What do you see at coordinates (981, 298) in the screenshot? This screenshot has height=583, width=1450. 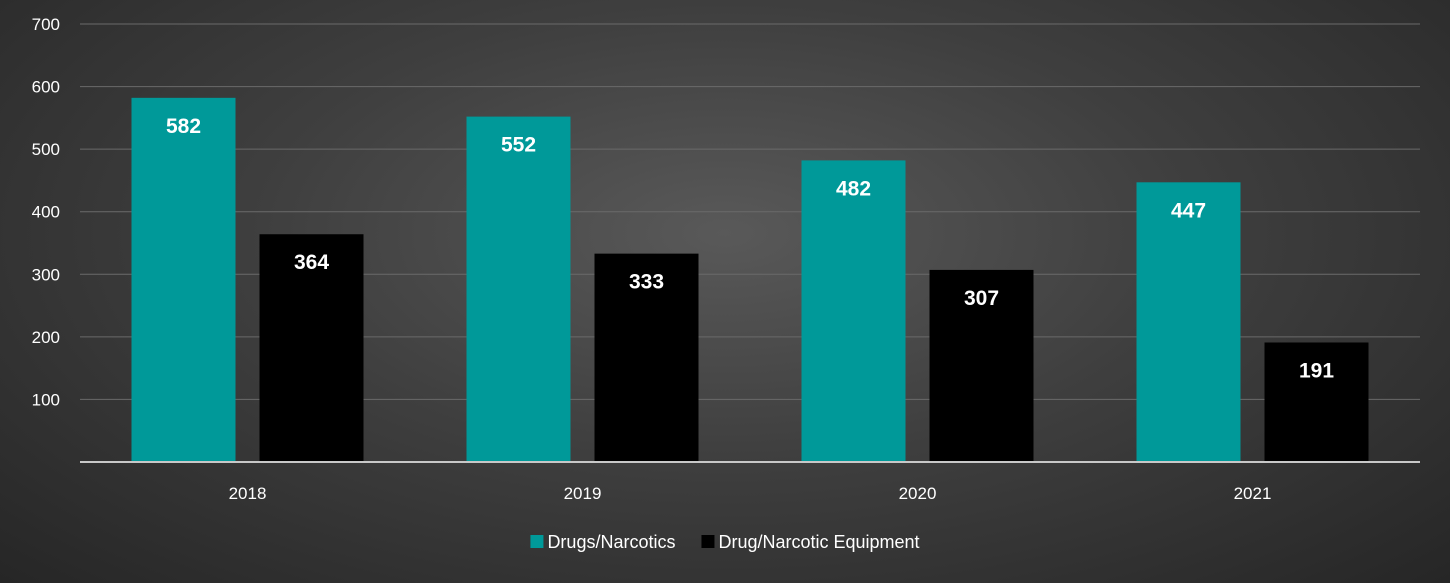 I see `data-label: 307` at bounding box center [981, 298].